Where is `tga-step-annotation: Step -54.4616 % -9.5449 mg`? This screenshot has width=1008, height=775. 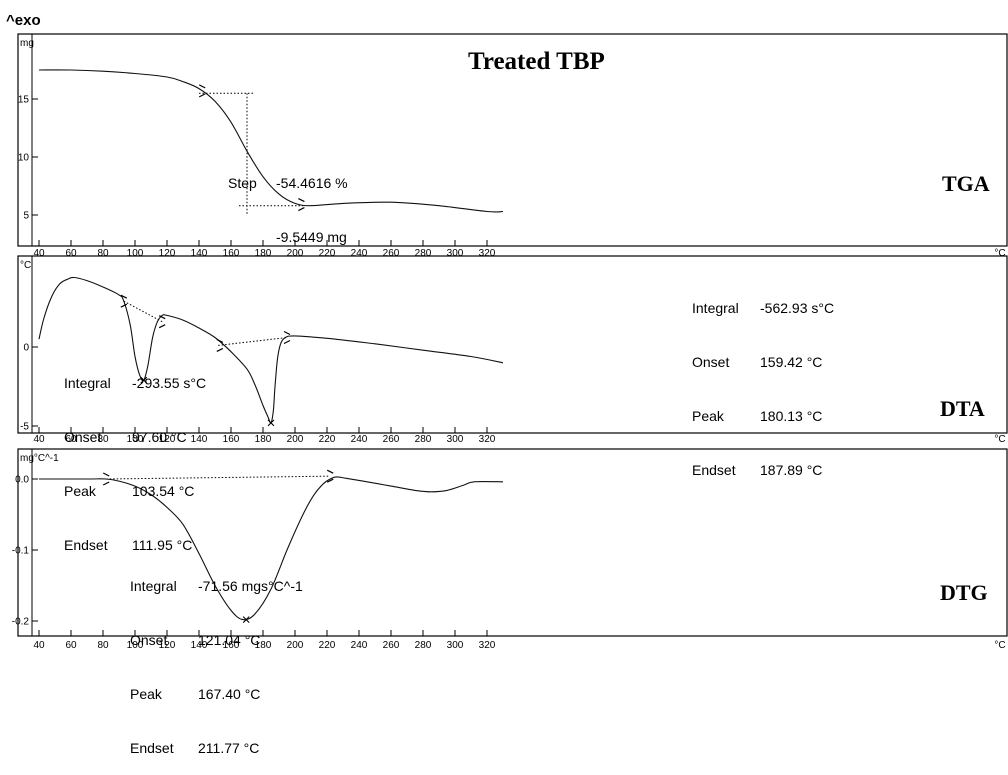 tga-step-annotation: Step -54.4616 % -9.5449 mg is located at coordinates (288, 201).